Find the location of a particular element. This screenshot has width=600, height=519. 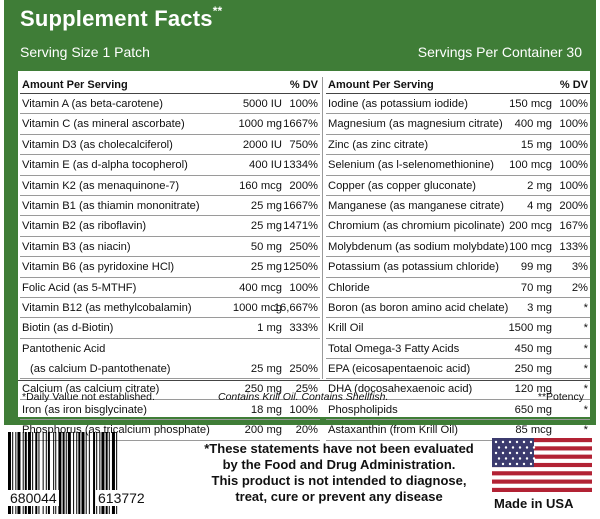

nutrient-amount: 400 mg is located at coordinates (533, 124).